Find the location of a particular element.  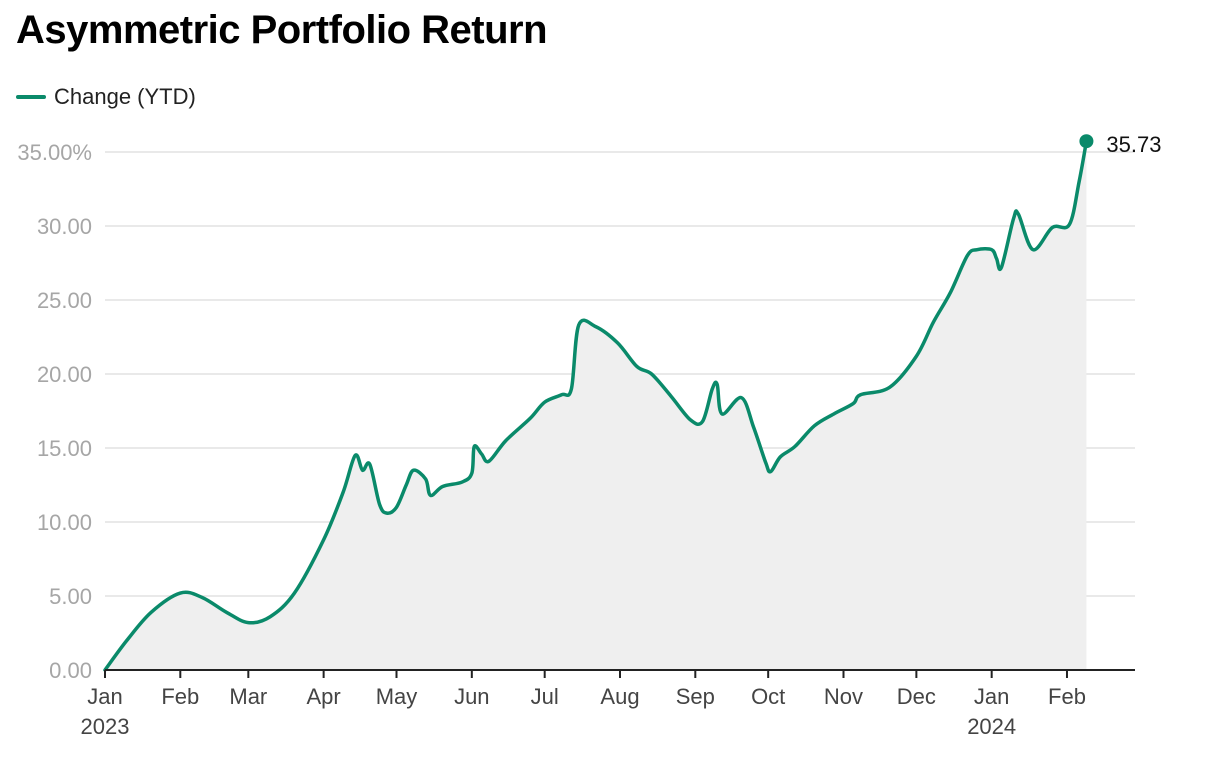

y-tick-label: 15.00 is located at coordinates (64, 448).